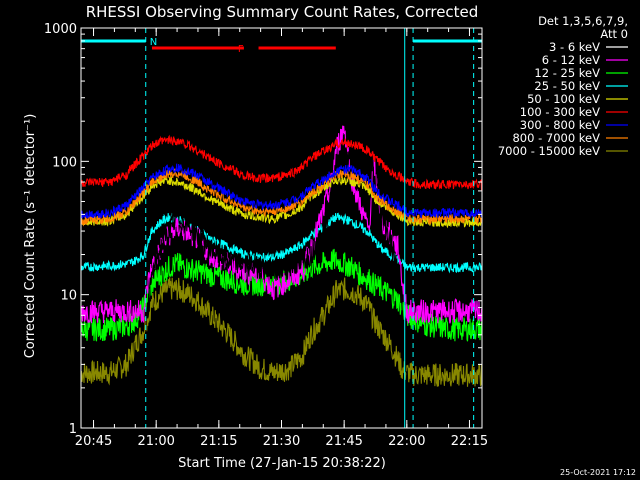 This screenshot has width=640, height=480. I want to click on legend-label-8: 7000 - 15000 keV, so click(549, 151).